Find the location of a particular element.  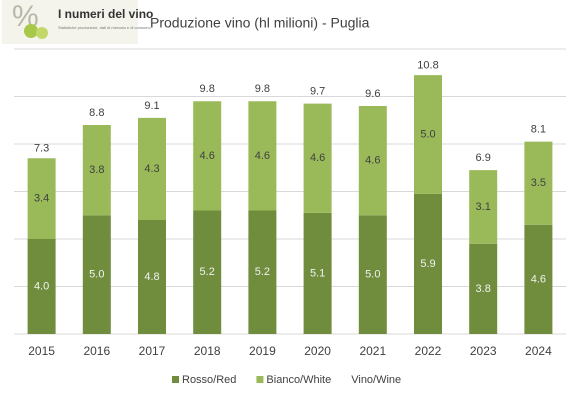

x-tick-label: 2016 is located at coordinates (96, 351).